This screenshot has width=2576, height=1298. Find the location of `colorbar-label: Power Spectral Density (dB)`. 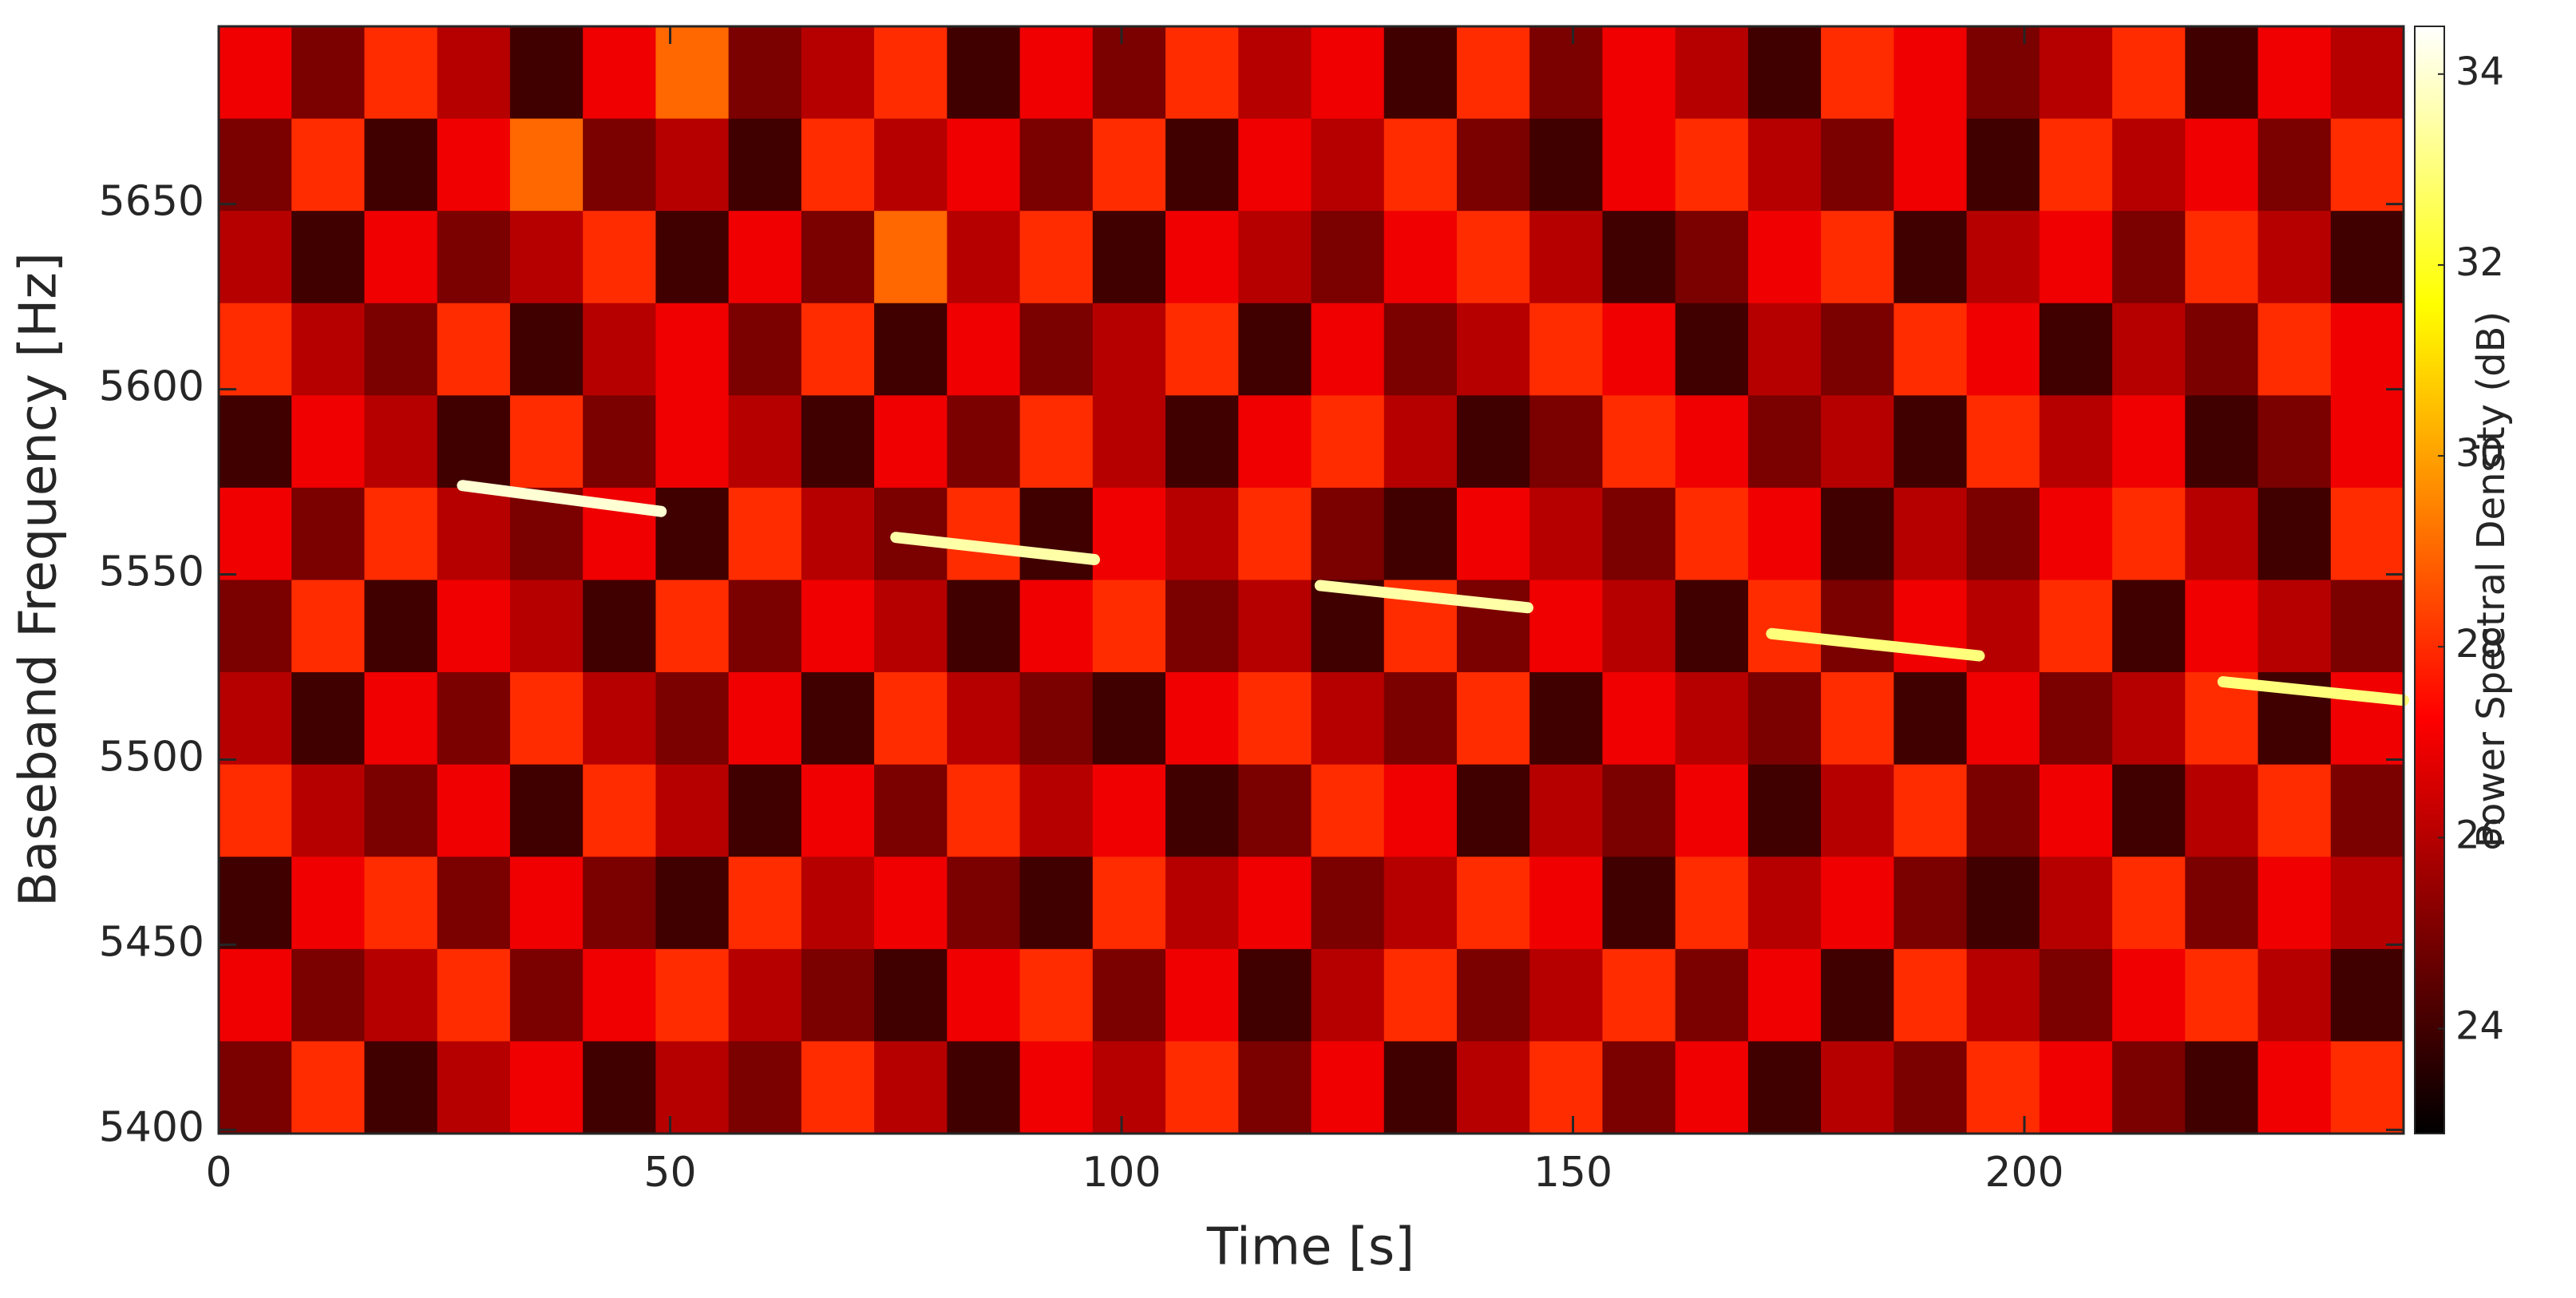

colorbar-label: Power Spectral Density (dB) is located at coordinates (2492, 579).